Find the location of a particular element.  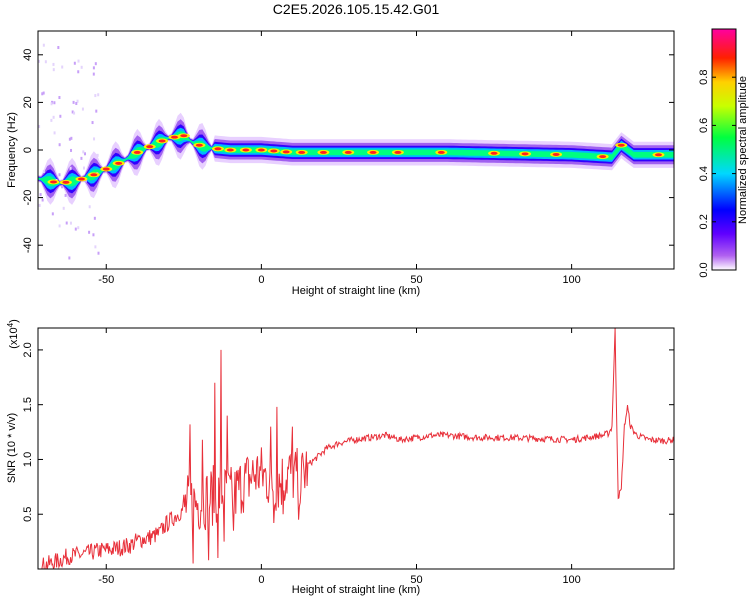

spectrogram-y-tick-label: 0 is located at coordinates (28, 150).